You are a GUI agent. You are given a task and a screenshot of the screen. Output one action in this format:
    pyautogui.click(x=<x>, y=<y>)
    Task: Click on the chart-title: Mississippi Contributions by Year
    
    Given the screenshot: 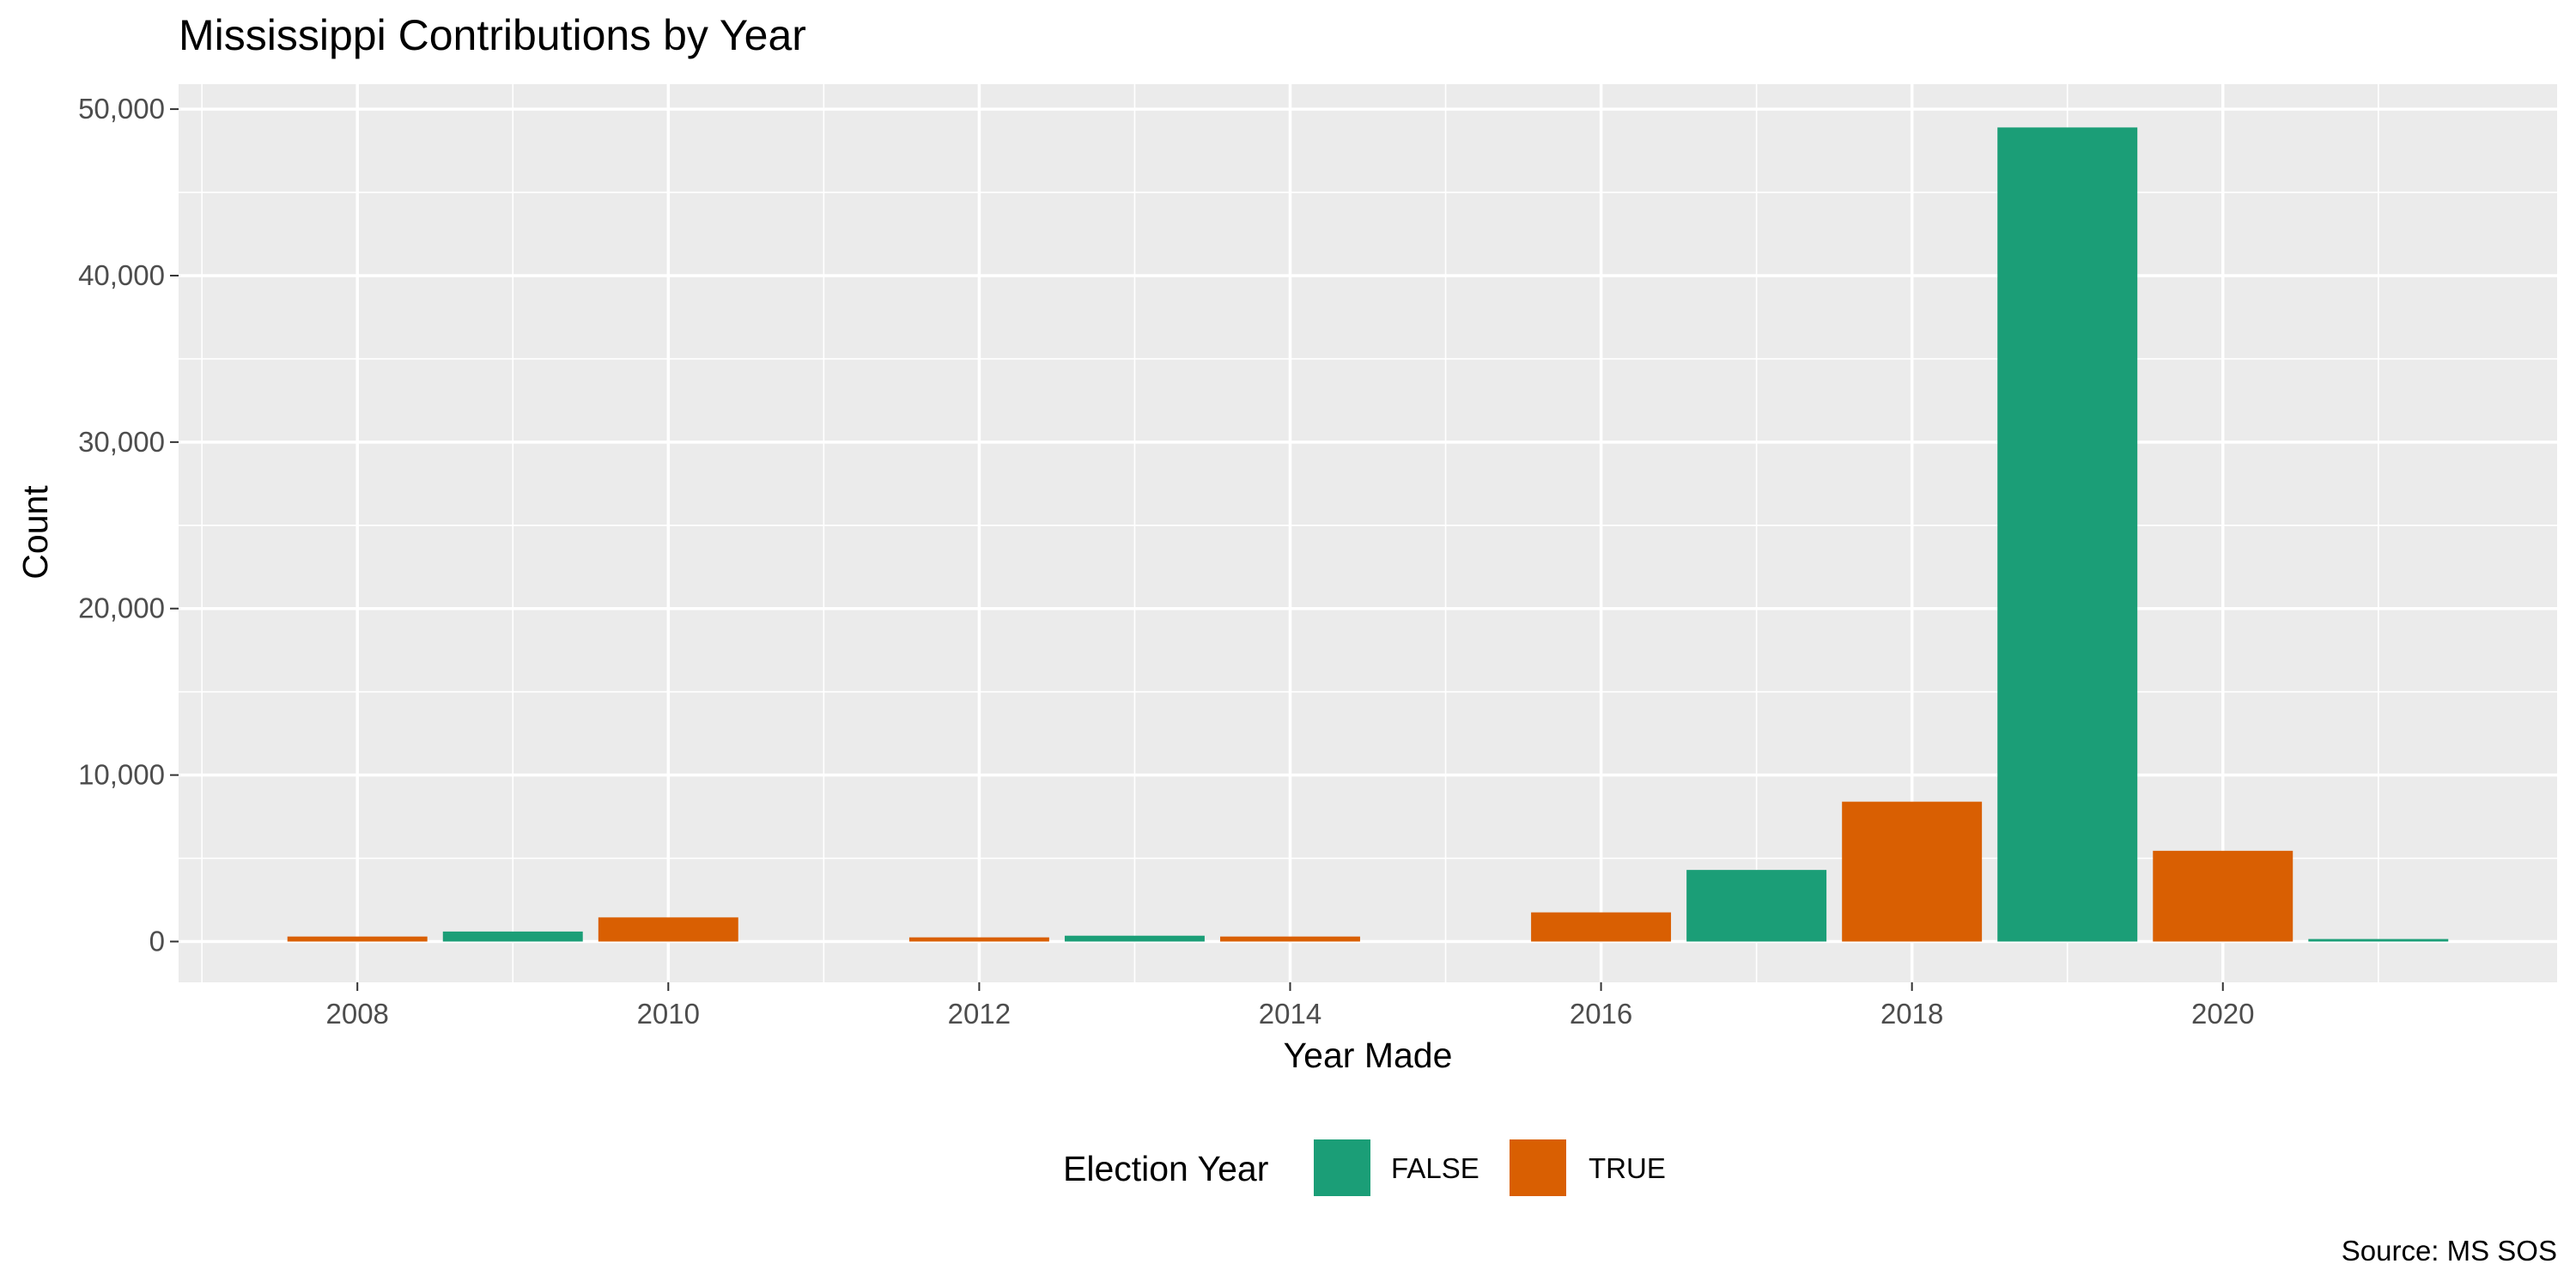 What is the action you would take?
    pyautogui.click(x=492, y=35)
    